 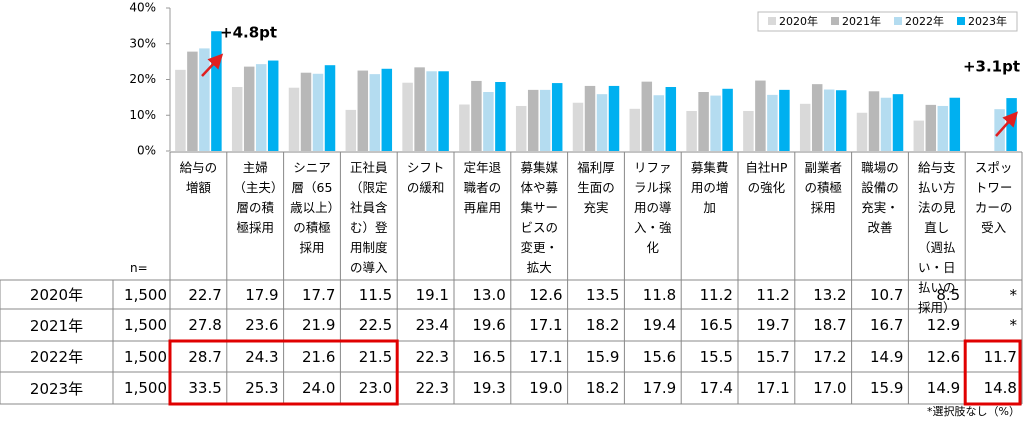 What do you see at coordinates (432, 388) in the screenshot?
I see `table-value: 22.3` at bounding box center [432, 388].